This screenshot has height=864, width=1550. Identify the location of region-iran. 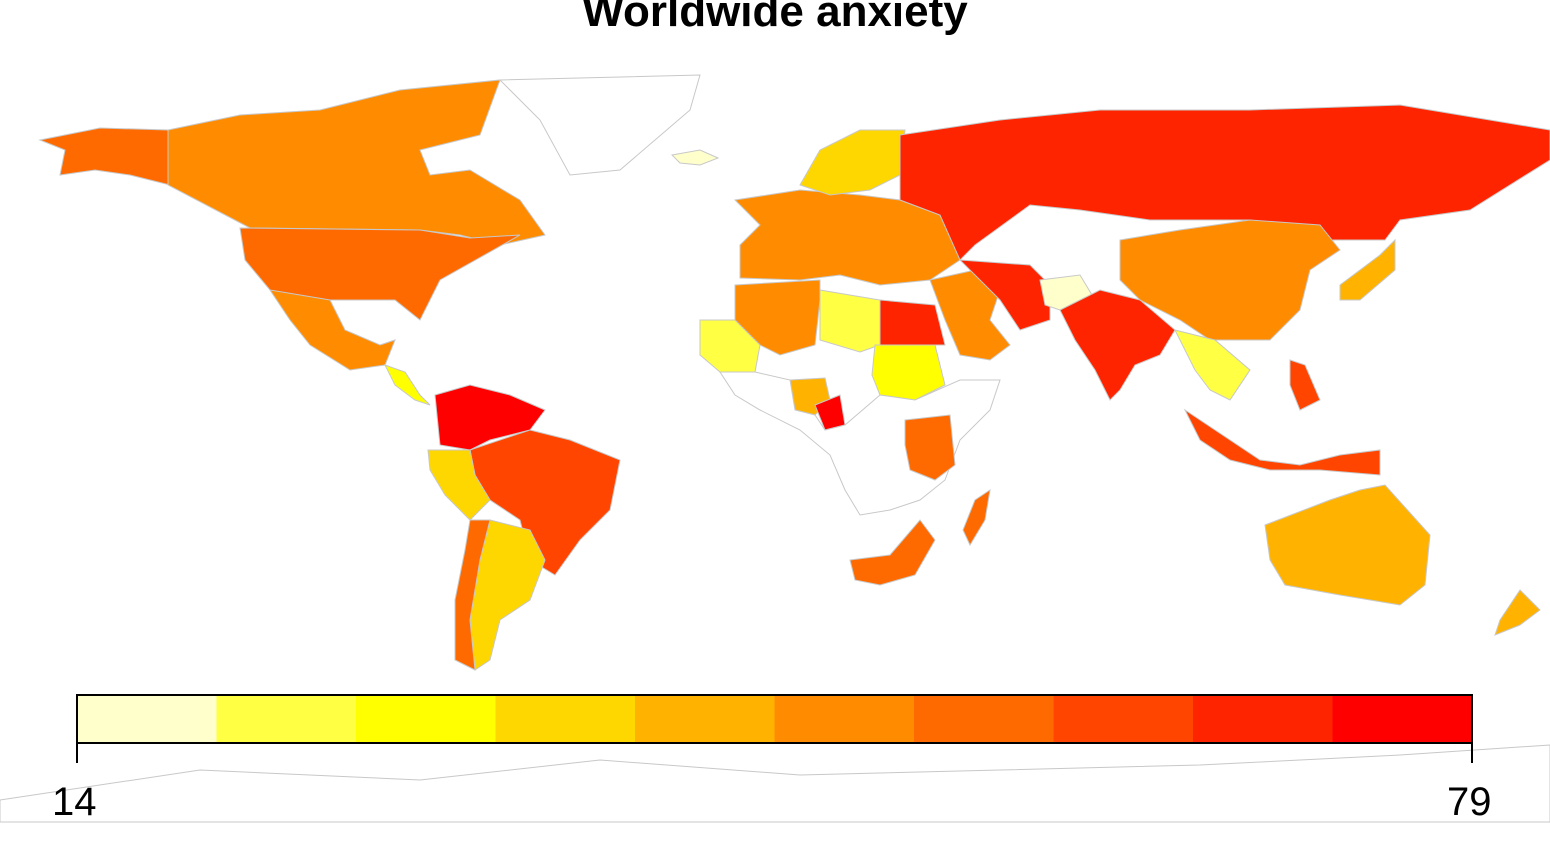
(1004, 295).